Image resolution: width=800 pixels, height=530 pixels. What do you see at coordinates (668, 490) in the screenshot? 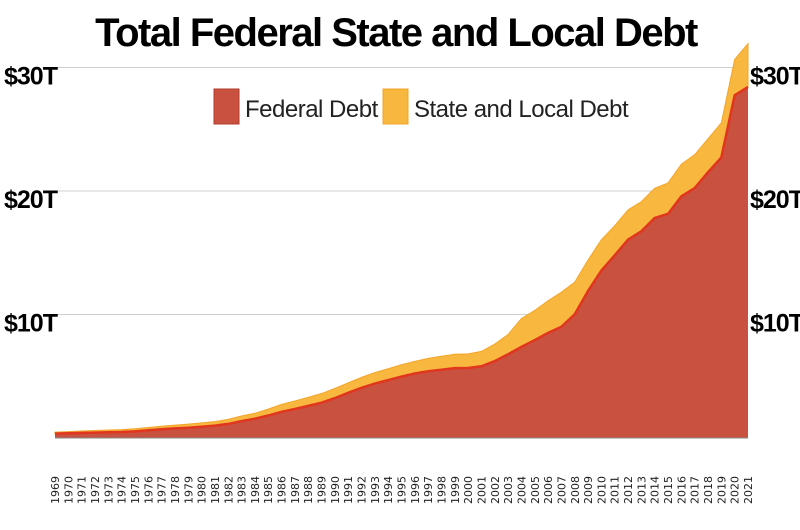
I see `x-tick-label: 2015` at bounding box center [668, 490].